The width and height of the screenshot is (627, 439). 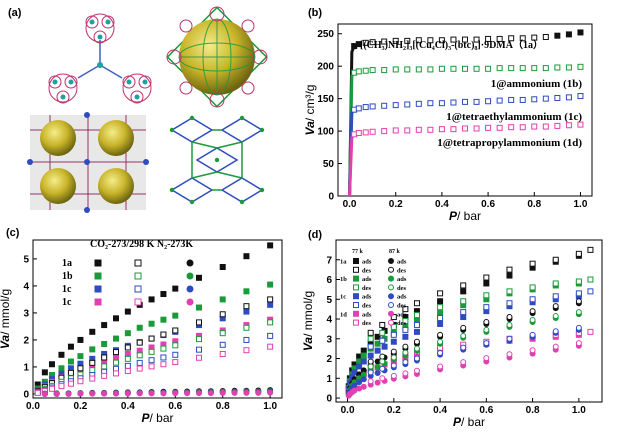 What do you see at coordinates (440, 410) in the screenshot?
I see `chart-d-xtick-label: 0.4` at bounding box center [440, 410].